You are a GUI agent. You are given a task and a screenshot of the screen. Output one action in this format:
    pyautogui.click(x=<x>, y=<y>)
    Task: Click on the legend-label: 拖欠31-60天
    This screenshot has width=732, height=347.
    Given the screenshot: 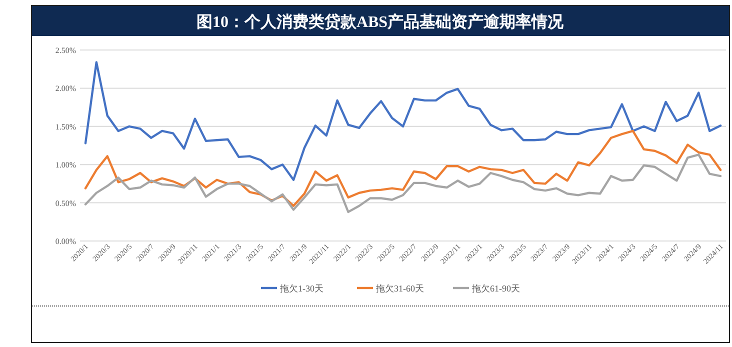 What is the action you would take?
    pyautogui.click(x=399, y=289)
    